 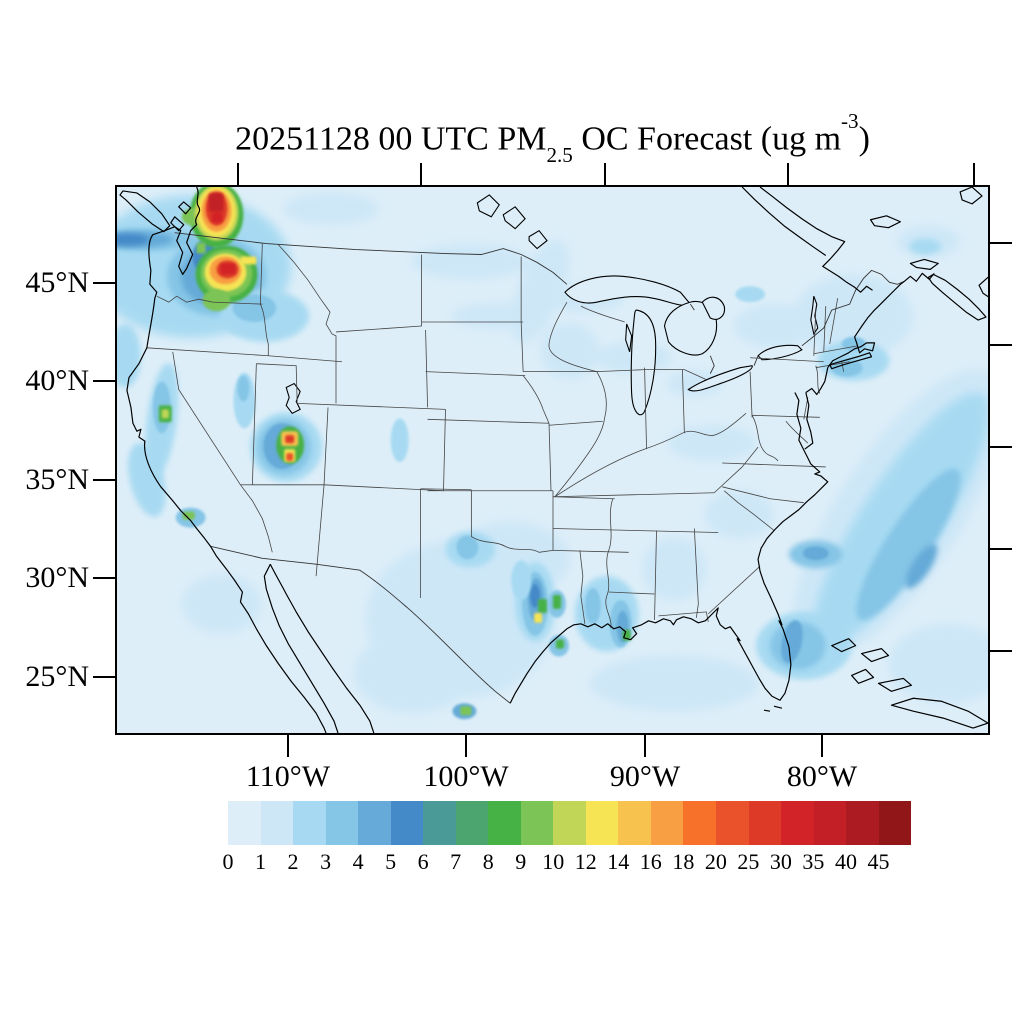 What do you see at coordinates (713, 308) in the screenshot?
I see `georgian-bay` at bounding box center [713, 308].